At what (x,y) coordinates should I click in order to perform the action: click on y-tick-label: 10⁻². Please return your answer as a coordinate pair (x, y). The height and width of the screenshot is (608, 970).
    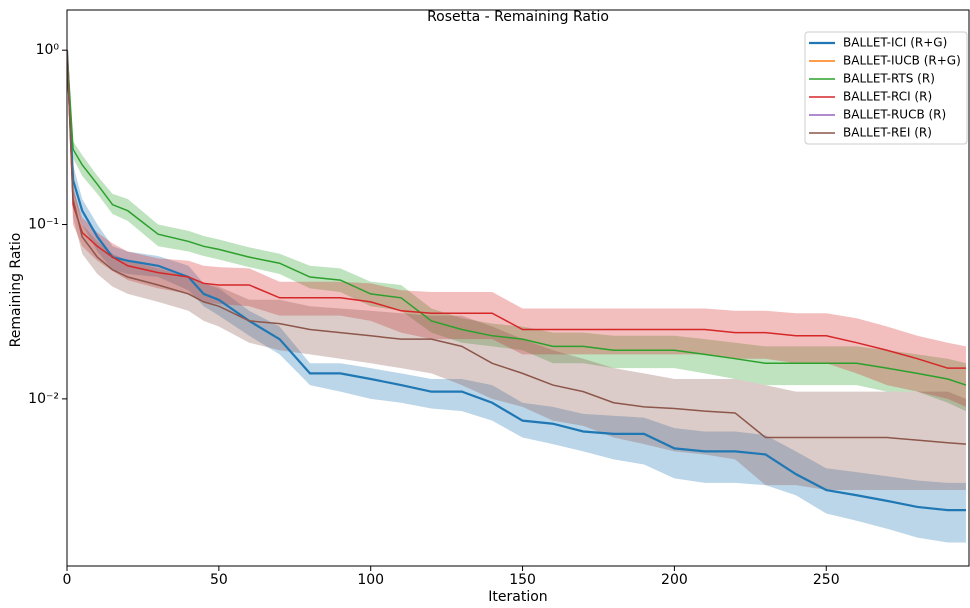
    Looking at the image, I should click on (43, 399).